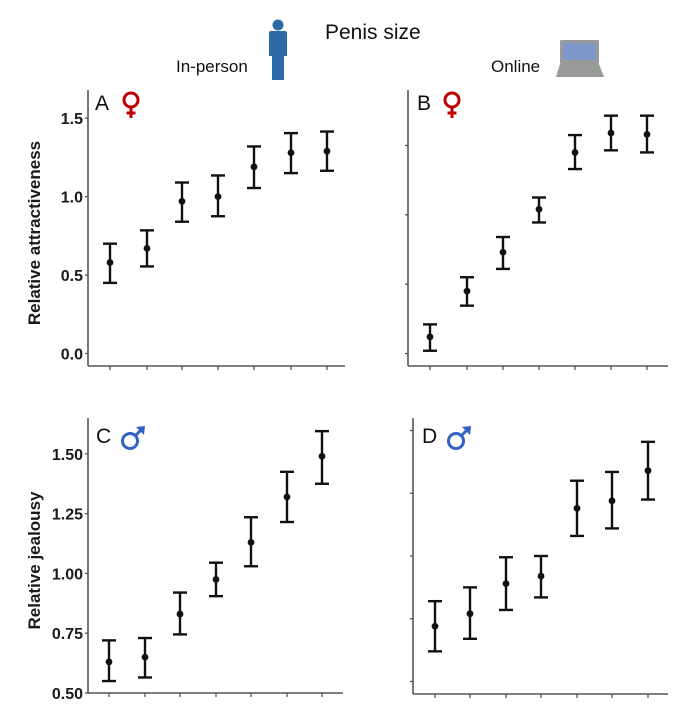 This screenshot has width=700, height=713. I want to click on person-icon, so click(278, 49).